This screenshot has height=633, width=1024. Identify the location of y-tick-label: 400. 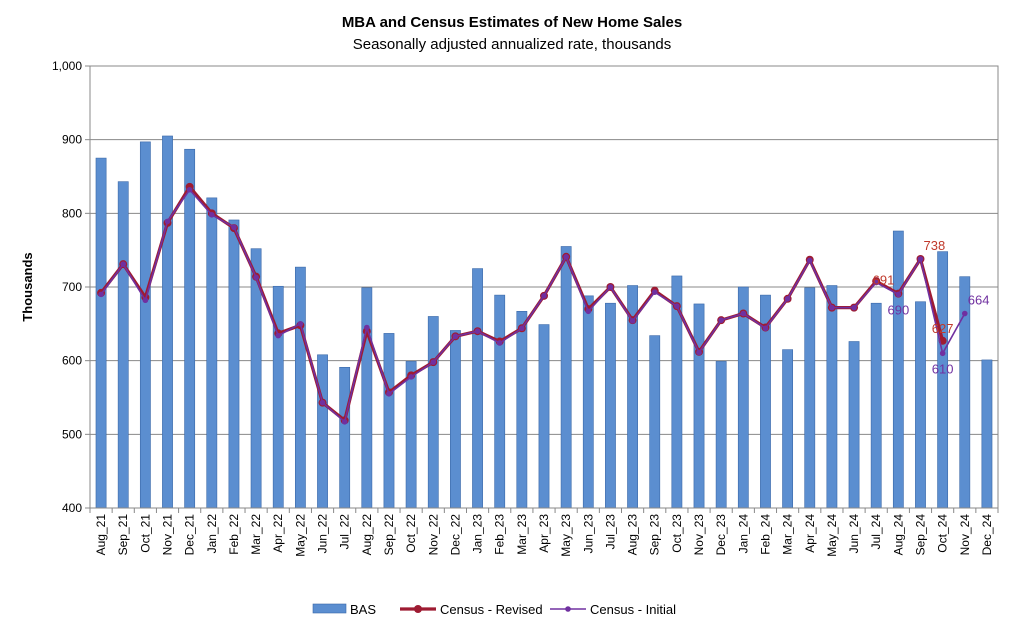
(72, 508).